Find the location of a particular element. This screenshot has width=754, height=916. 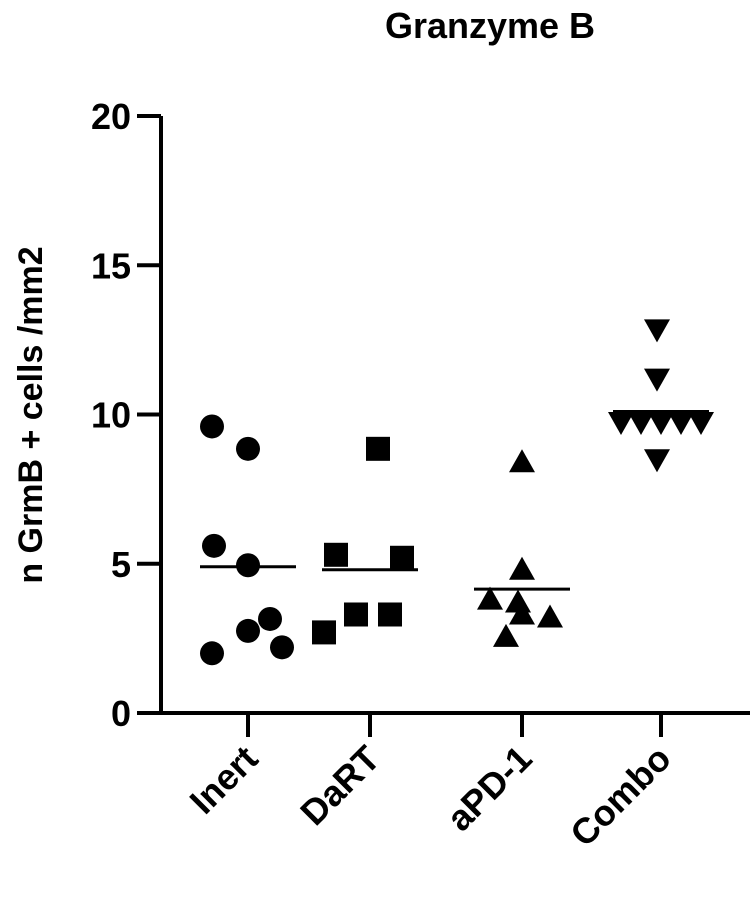

chart-title: Granzyme B is located at coordinates (490, 25).